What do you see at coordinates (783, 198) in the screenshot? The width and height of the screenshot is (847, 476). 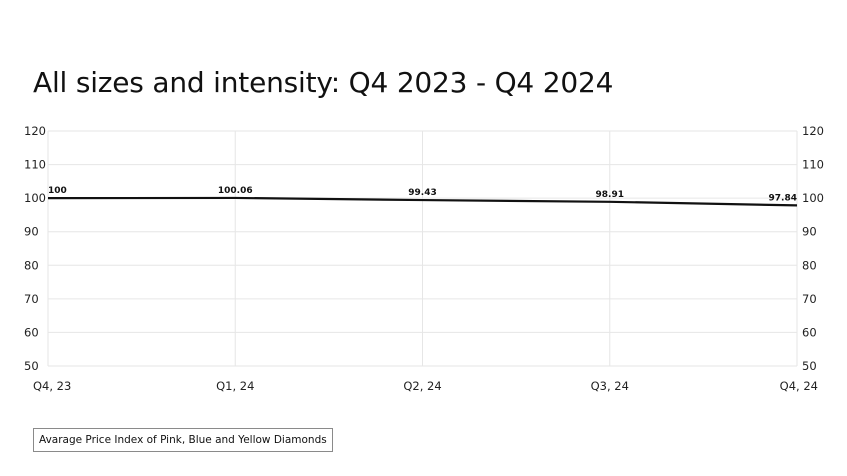 I see `data-label-4: 97.84` at bounding box center [783, 198].